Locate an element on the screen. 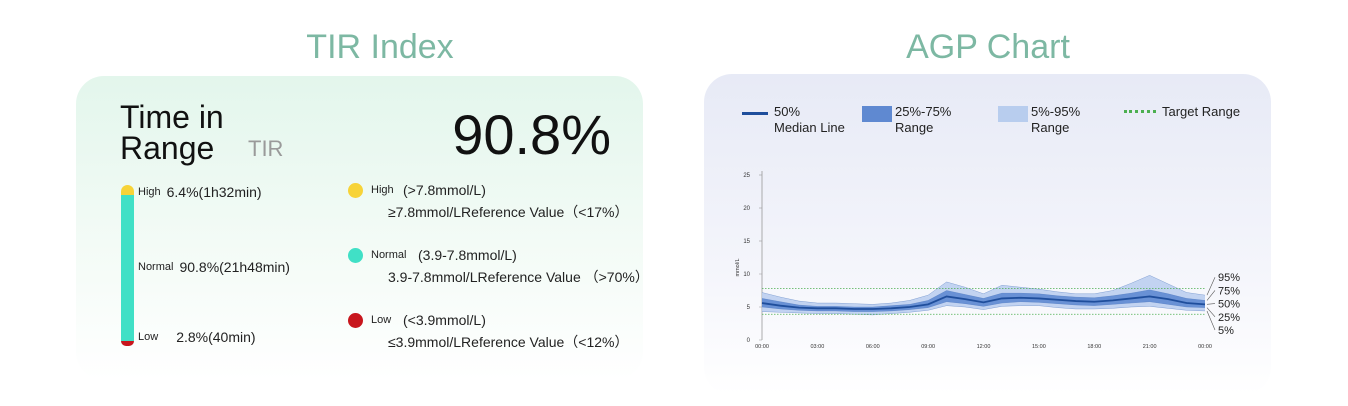 This screenshot has height=406, width=1348. series-label: 5% is located at coordinates (1226, 331).